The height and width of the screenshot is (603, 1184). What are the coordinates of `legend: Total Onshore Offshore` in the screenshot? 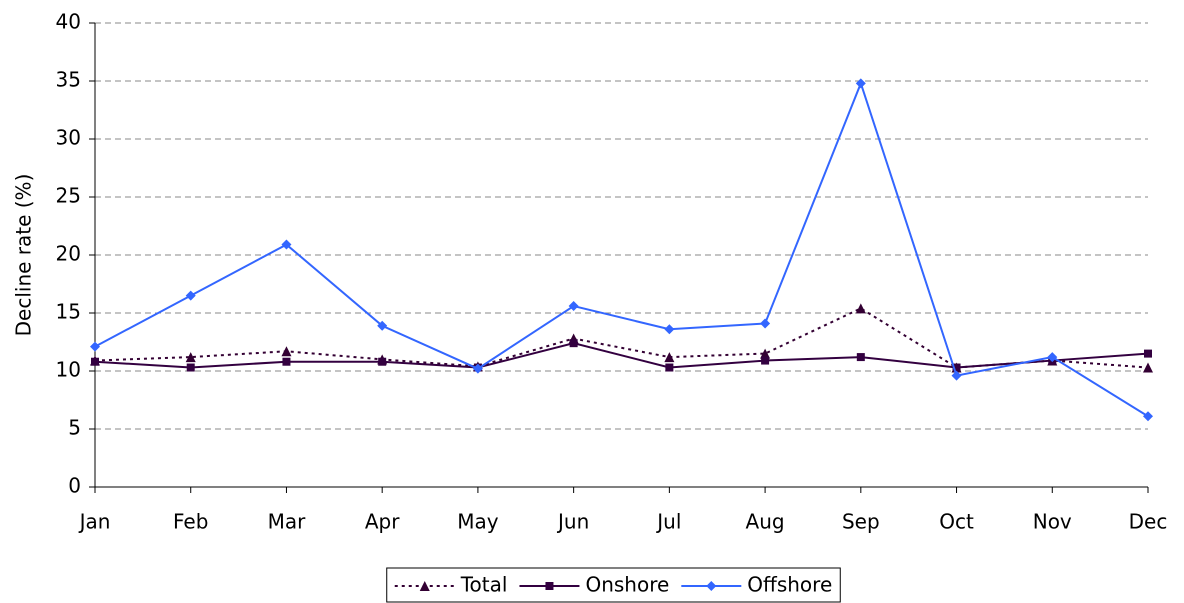 It's located at (613, 585).